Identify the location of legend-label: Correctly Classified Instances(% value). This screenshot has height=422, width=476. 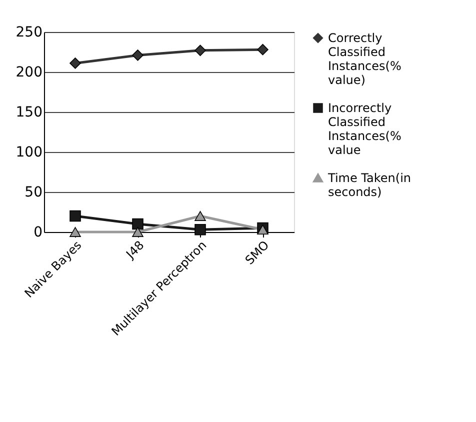
(365, 59).